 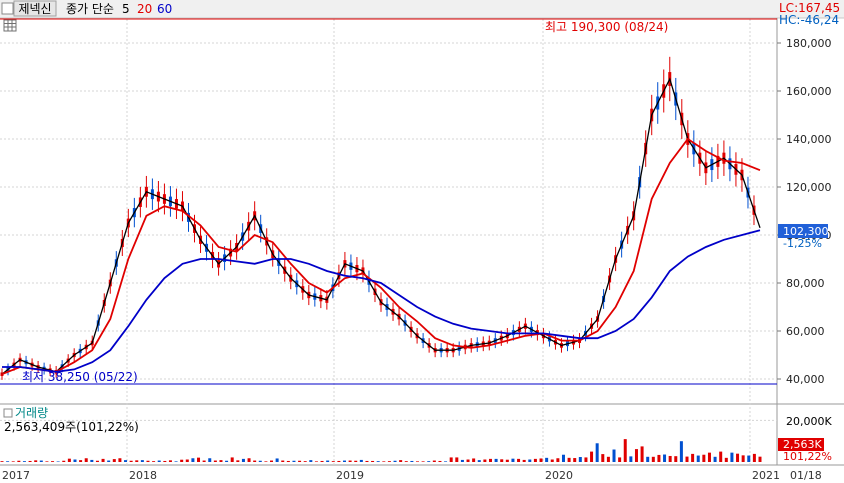 I want to click on x-label-2017: 2017, so click(x=16, y=475).